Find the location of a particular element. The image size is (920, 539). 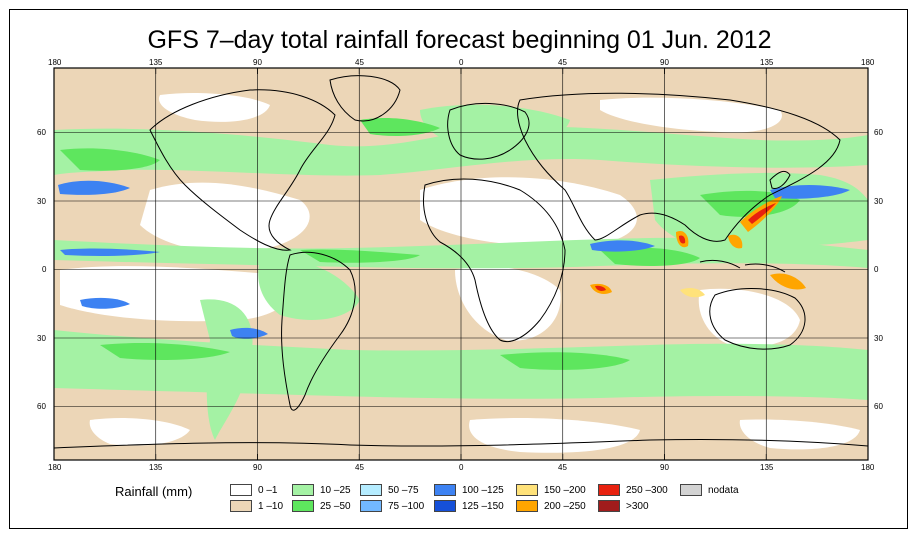

lon-label-top: 0 is located at coordinates (461, 62).